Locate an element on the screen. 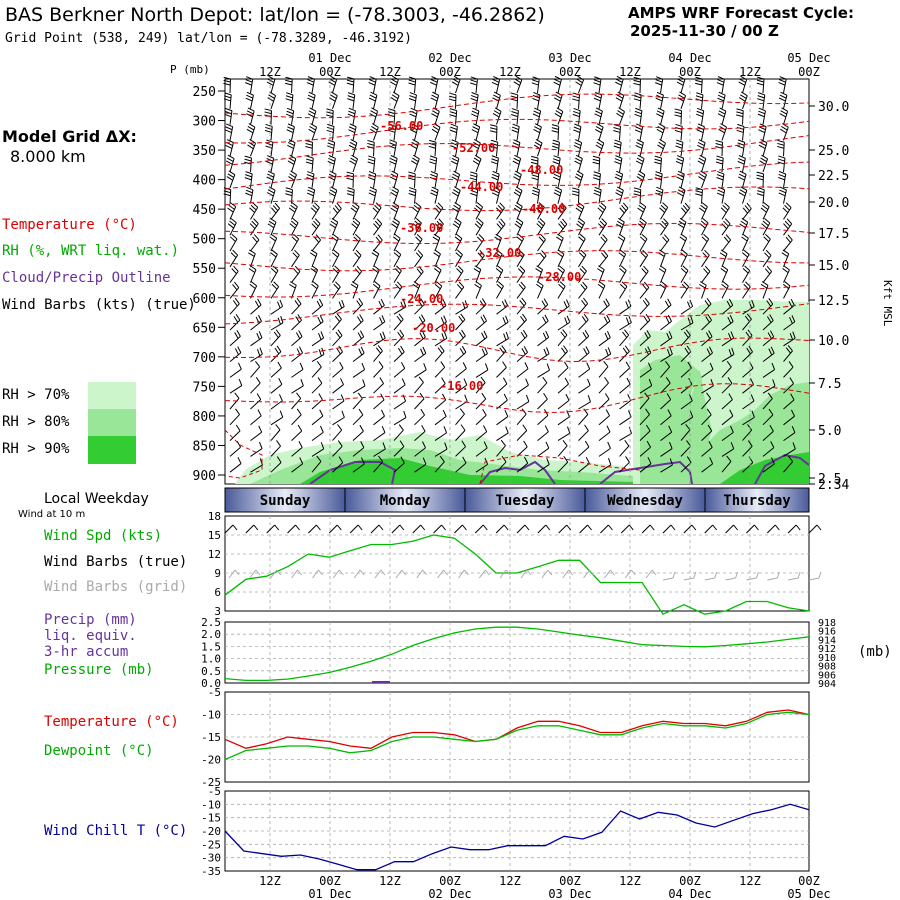  weekday-label: Monday is located at coordinates (405, 501).